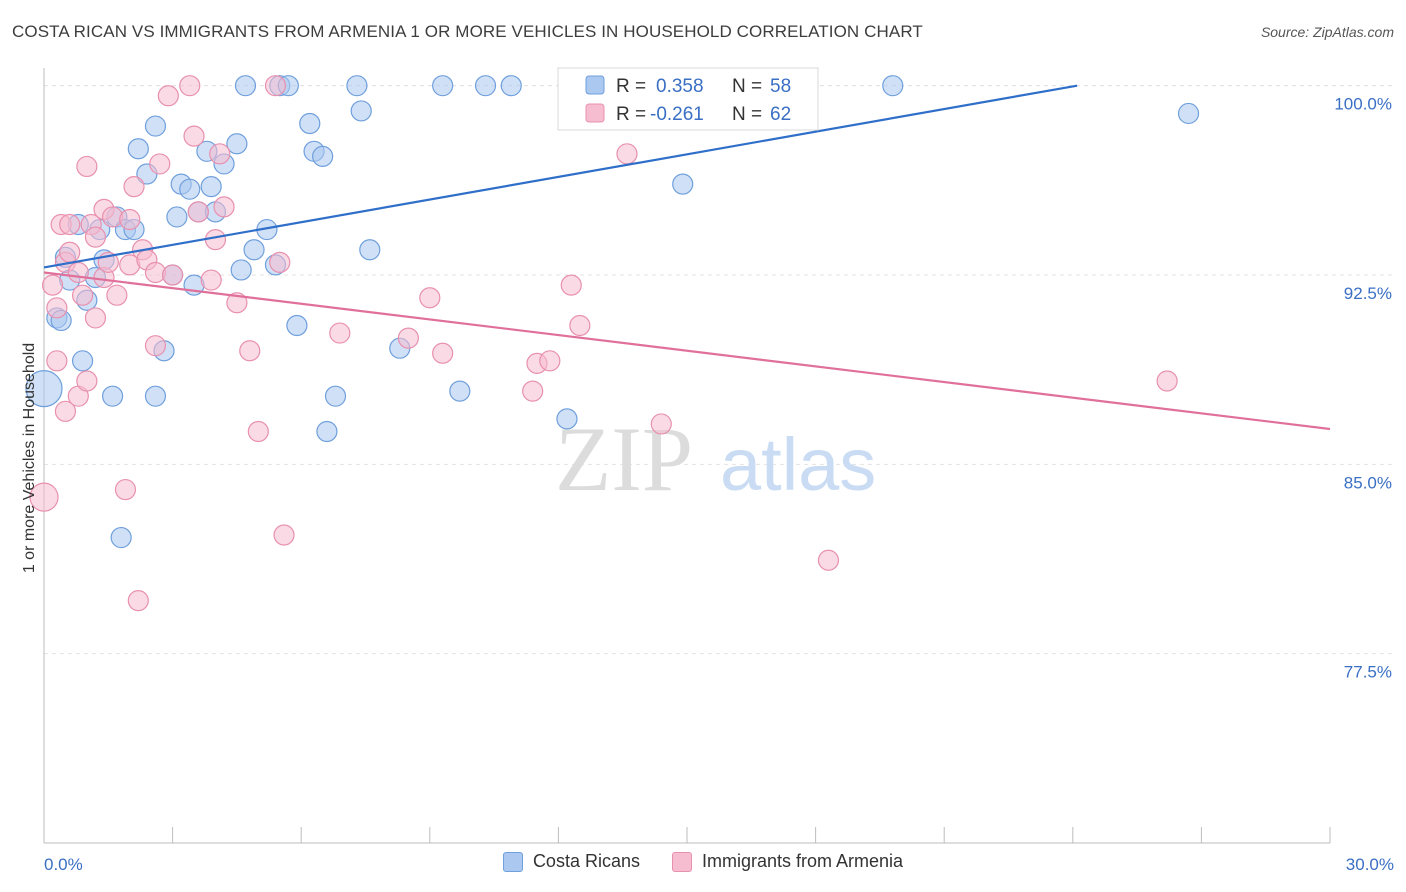  I want to click on legend-swatch-blue, so click(595, 85).